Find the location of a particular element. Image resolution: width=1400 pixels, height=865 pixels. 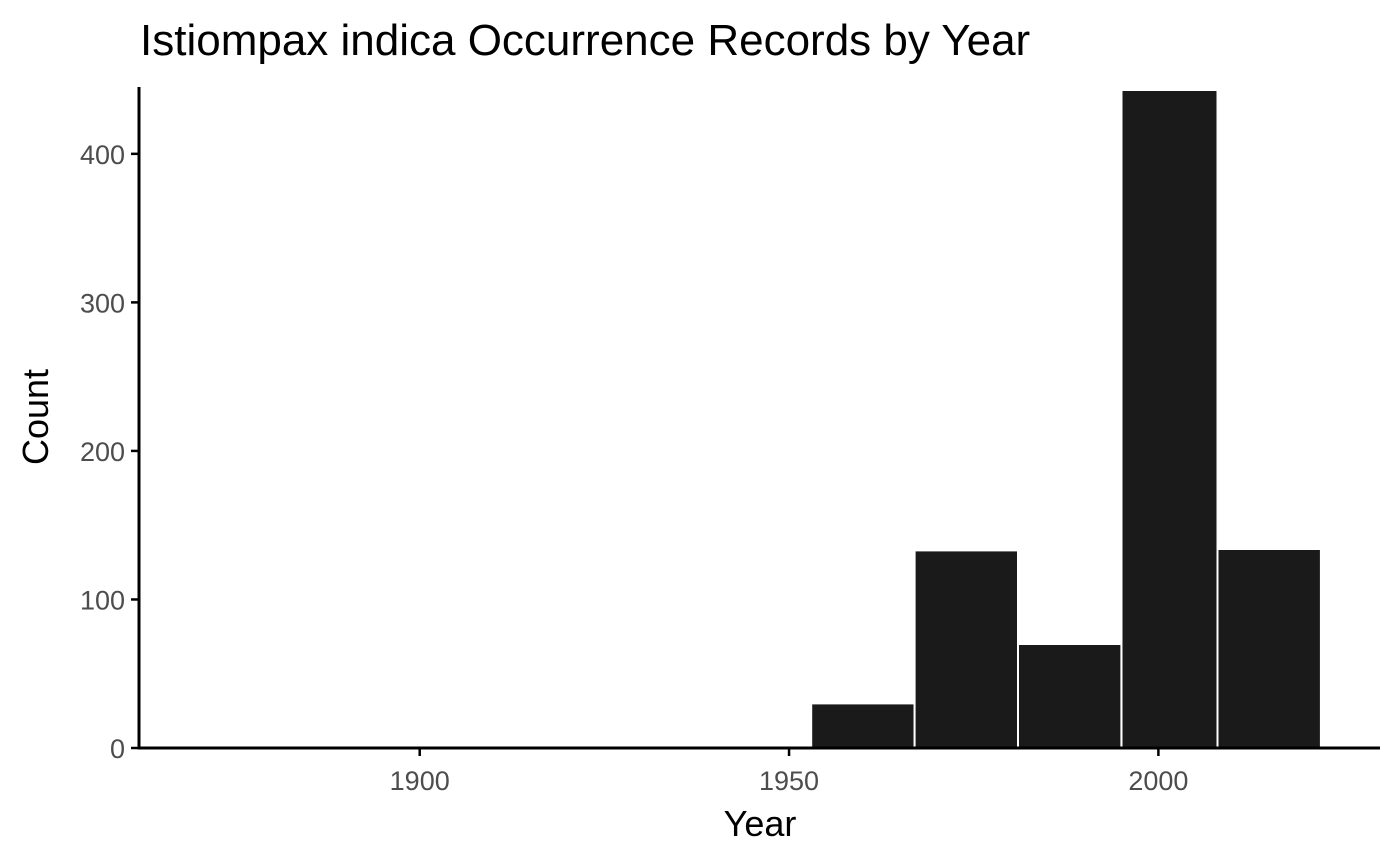

x-tick-label: 1900 is located at coordinates (420, 781).